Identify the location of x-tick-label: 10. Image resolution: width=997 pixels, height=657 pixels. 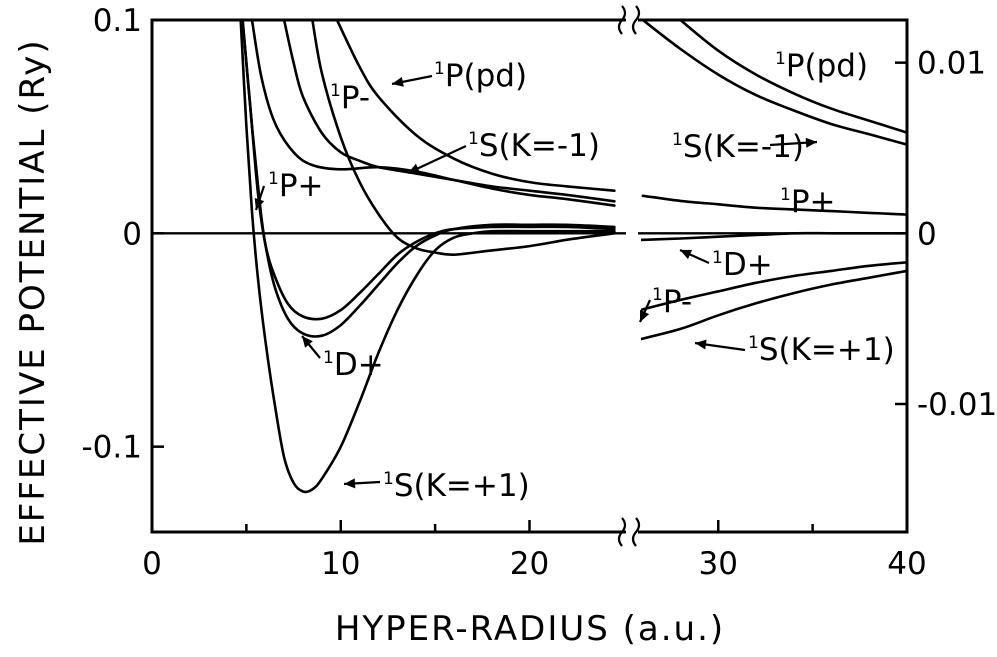
(340, 564).